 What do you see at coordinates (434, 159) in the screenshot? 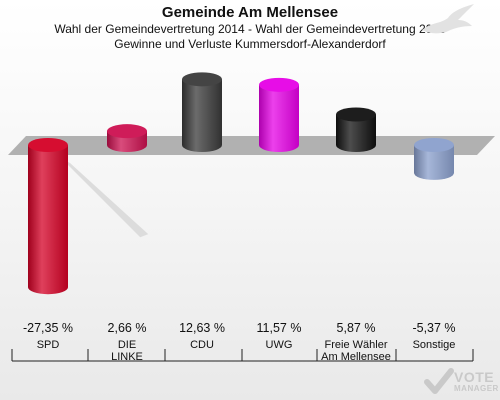
I see `bar-sonstige` at bounding box center [434, 159].